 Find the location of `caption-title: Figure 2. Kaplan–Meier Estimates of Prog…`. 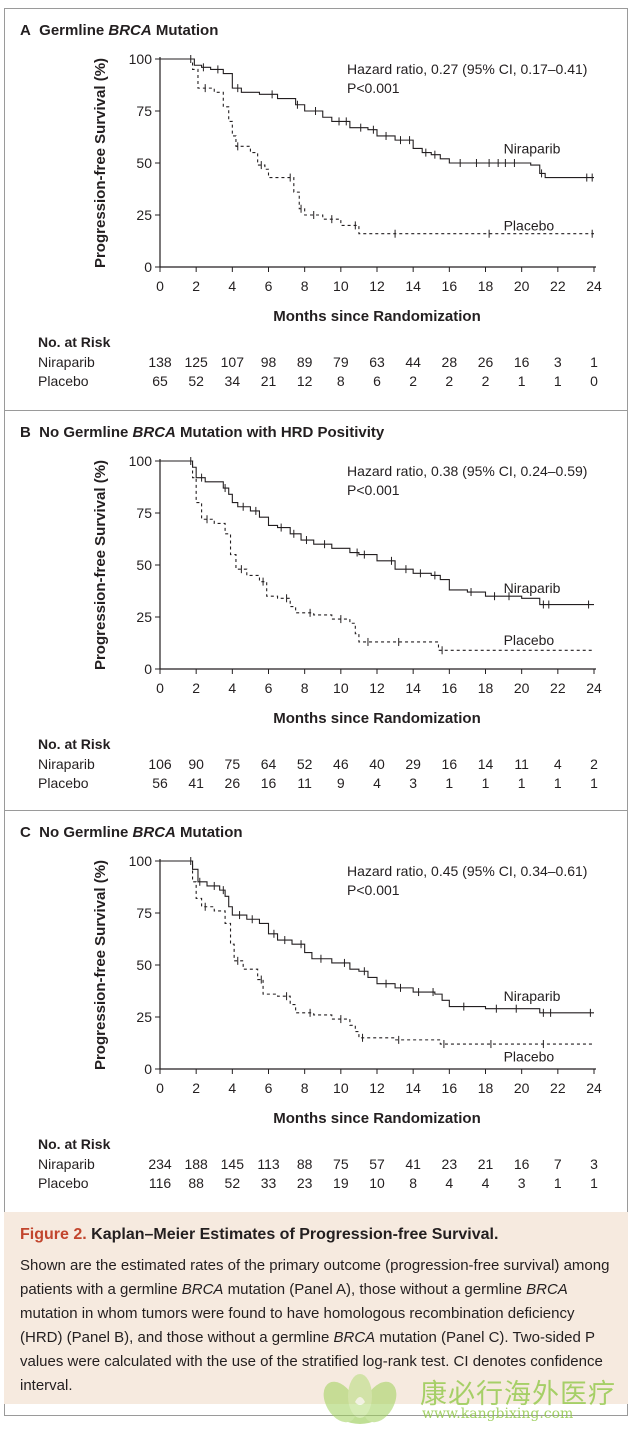

caption-title: Figure 2. Kaplan–Meier Estimates of Prog… is located at coordinates (317, 1235).